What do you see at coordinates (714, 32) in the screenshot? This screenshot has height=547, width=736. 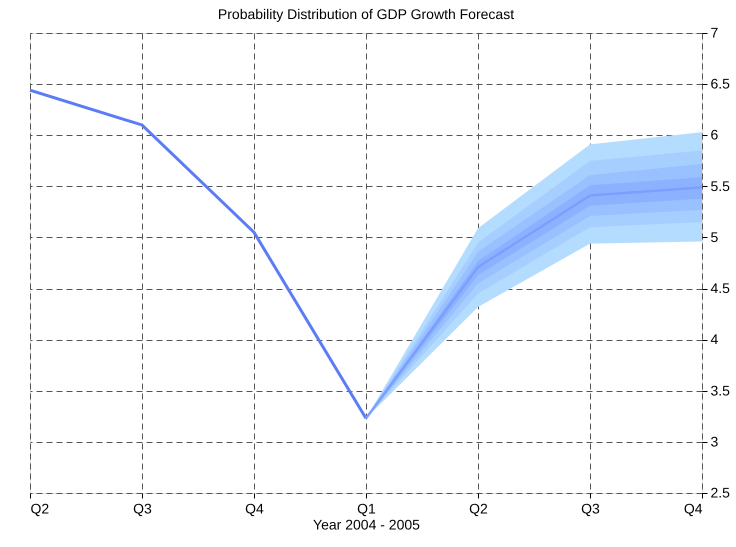 I see `y-tick-label: 7` at bounding box center [714, 32].